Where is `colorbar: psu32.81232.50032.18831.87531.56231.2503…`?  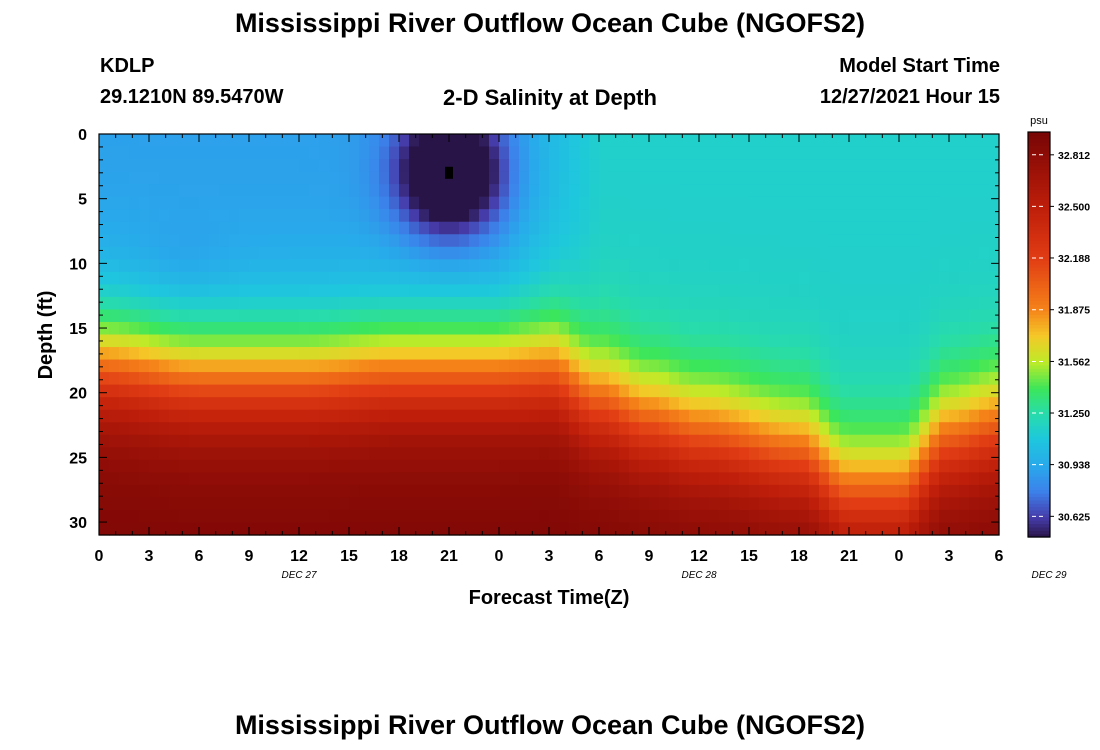
colorbar: psu32.81232.50032.18831.87531.56231.2503… is located at coordinates (1058, 326).